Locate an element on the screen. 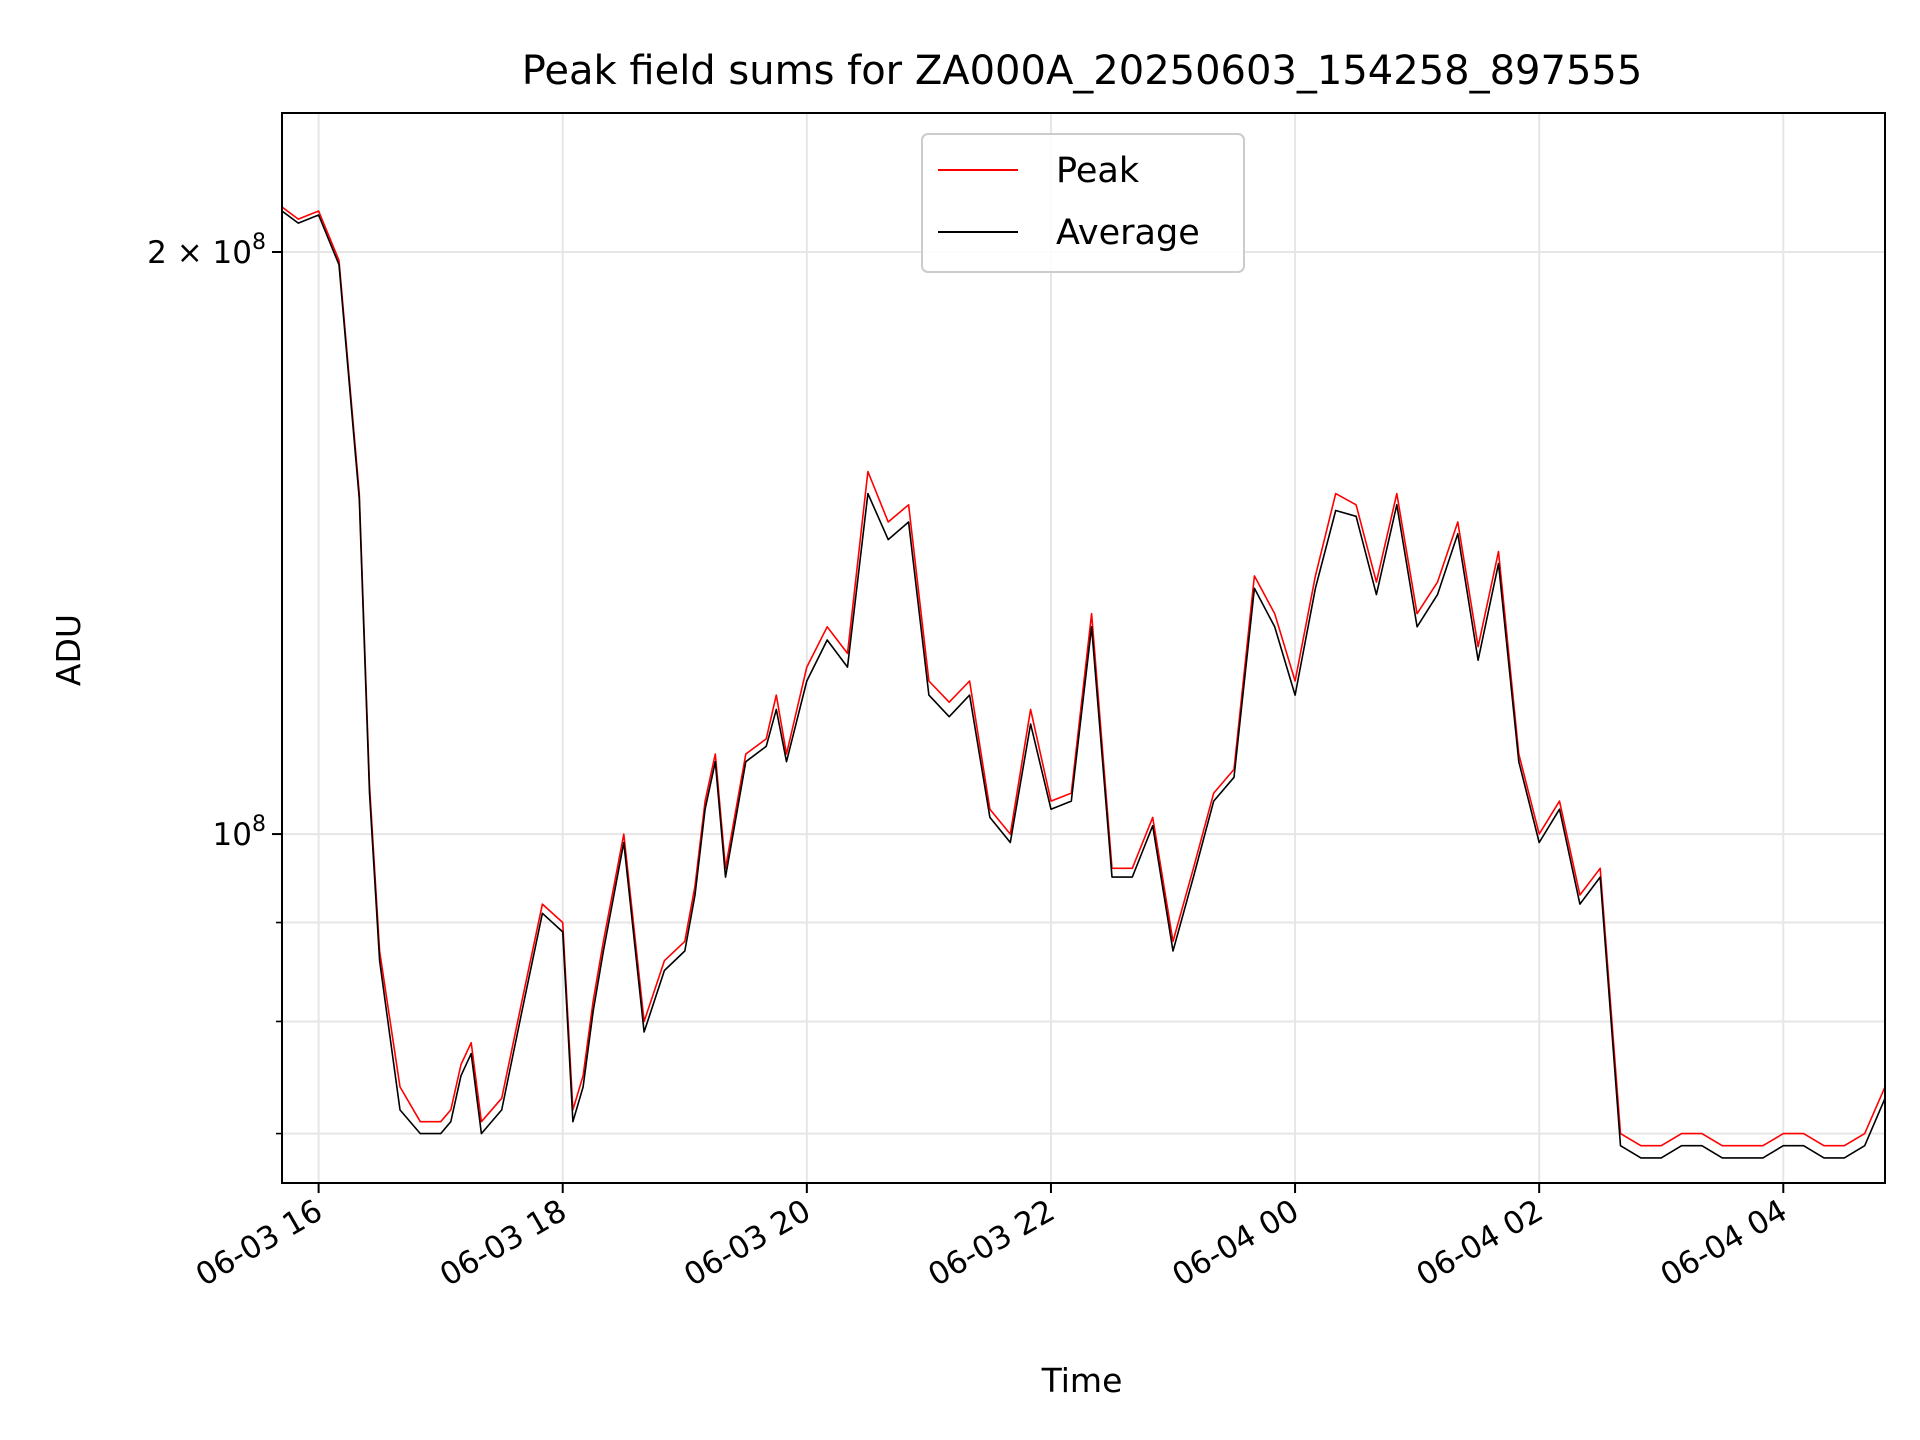  x-axis-title: Time is located at coordinates (1082, 1380).